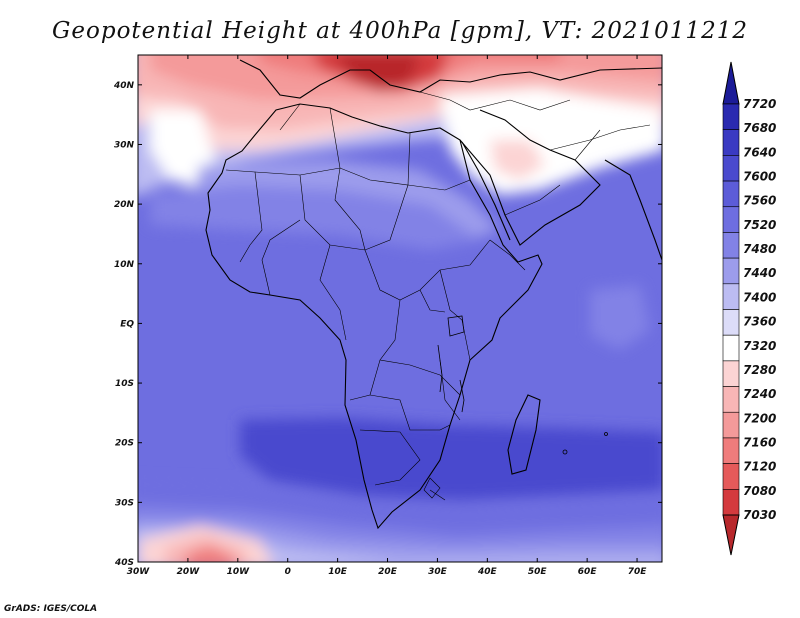 The width and height of the screenshot is (800, 618). Describe the element at coordinates (239, 572) in the screenshot. I see `x-tick-label: 10W` at that location.